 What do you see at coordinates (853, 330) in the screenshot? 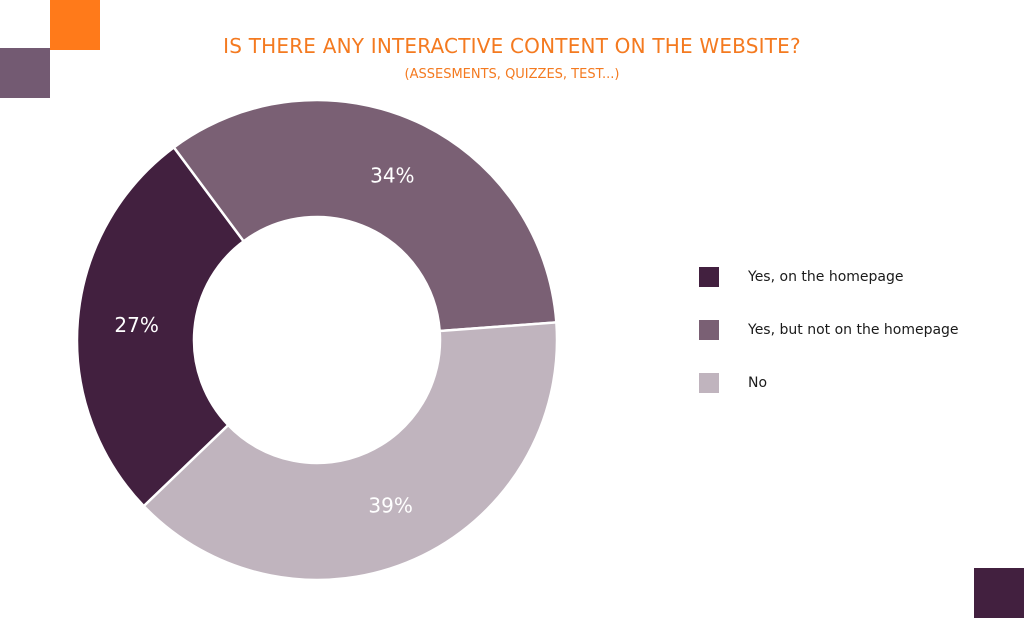
I see `legend-label: Yes, but not on the homepage` at bounding box center [853, 330].